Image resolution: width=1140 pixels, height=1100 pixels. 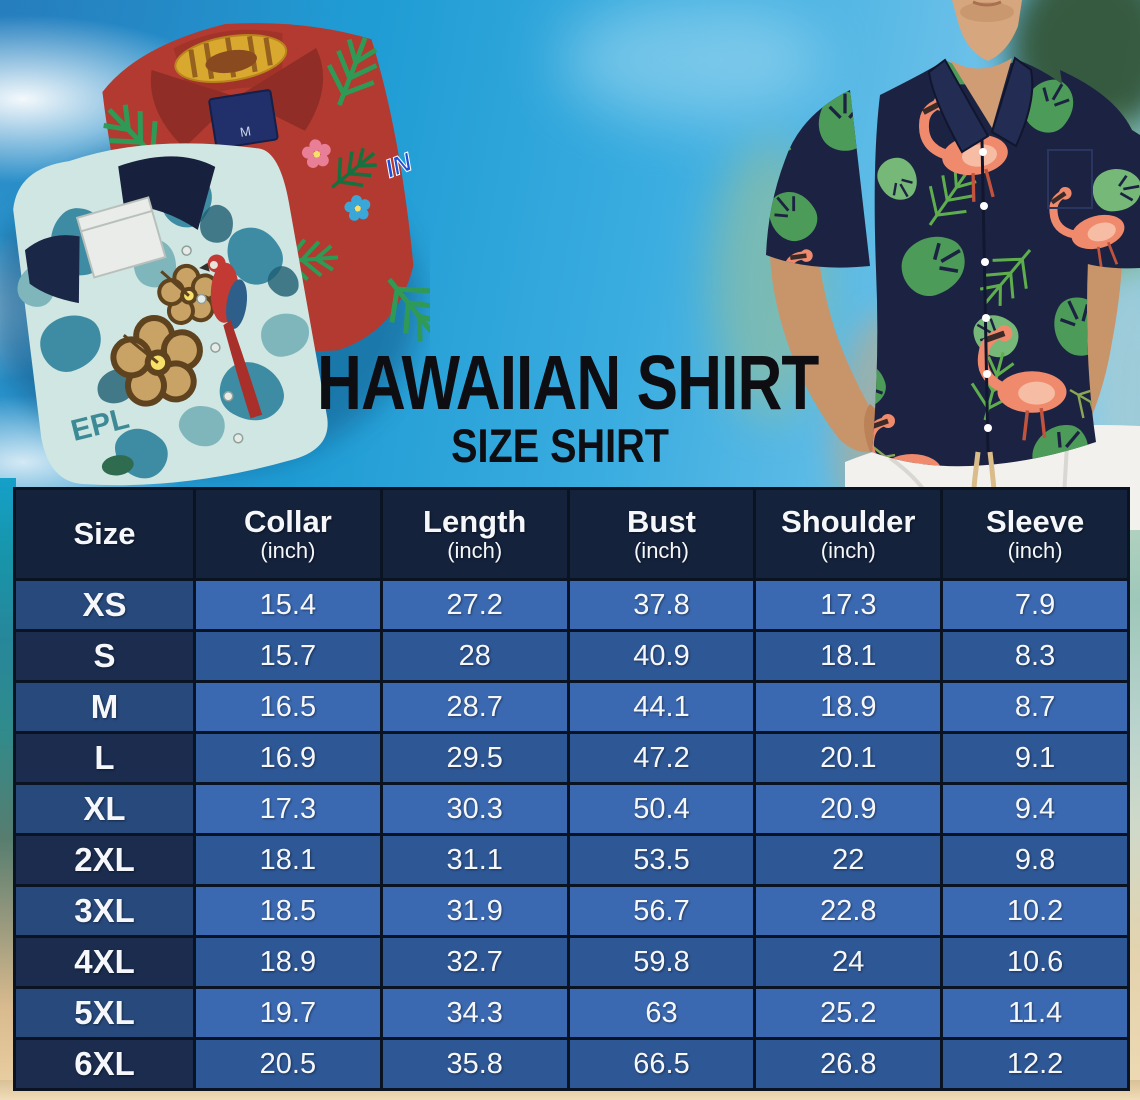 What do you see at coordinates (1035, 860) in the screenshot?
I see `value-cell: 9.8` at bounding box center [1035, 860].